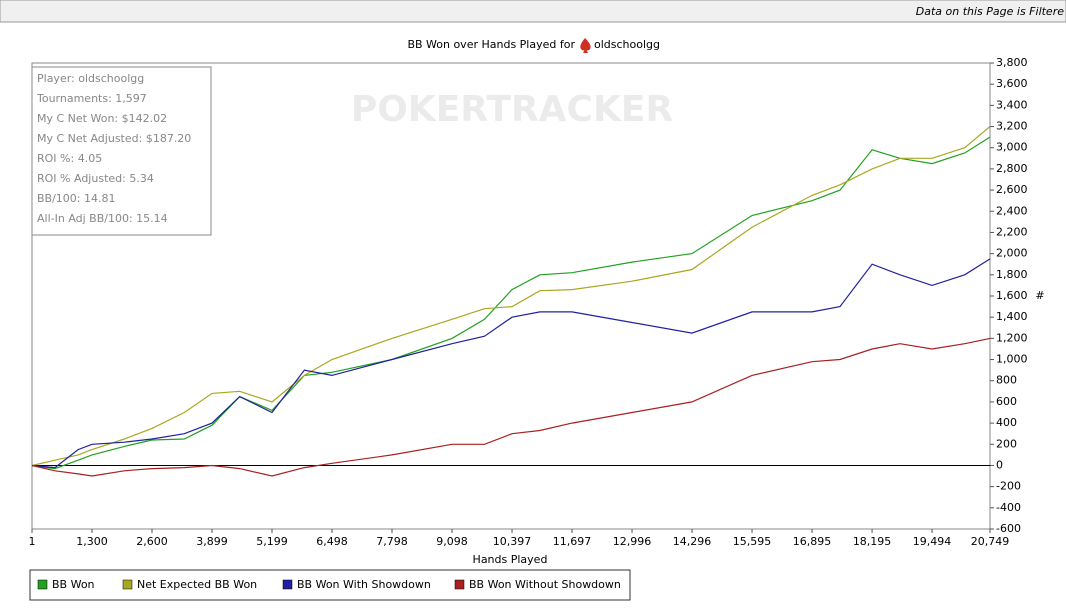  Describe the element at coordinates (1012, 231) in the screenshot. I see `y-tick-label: 2,200` at that location.